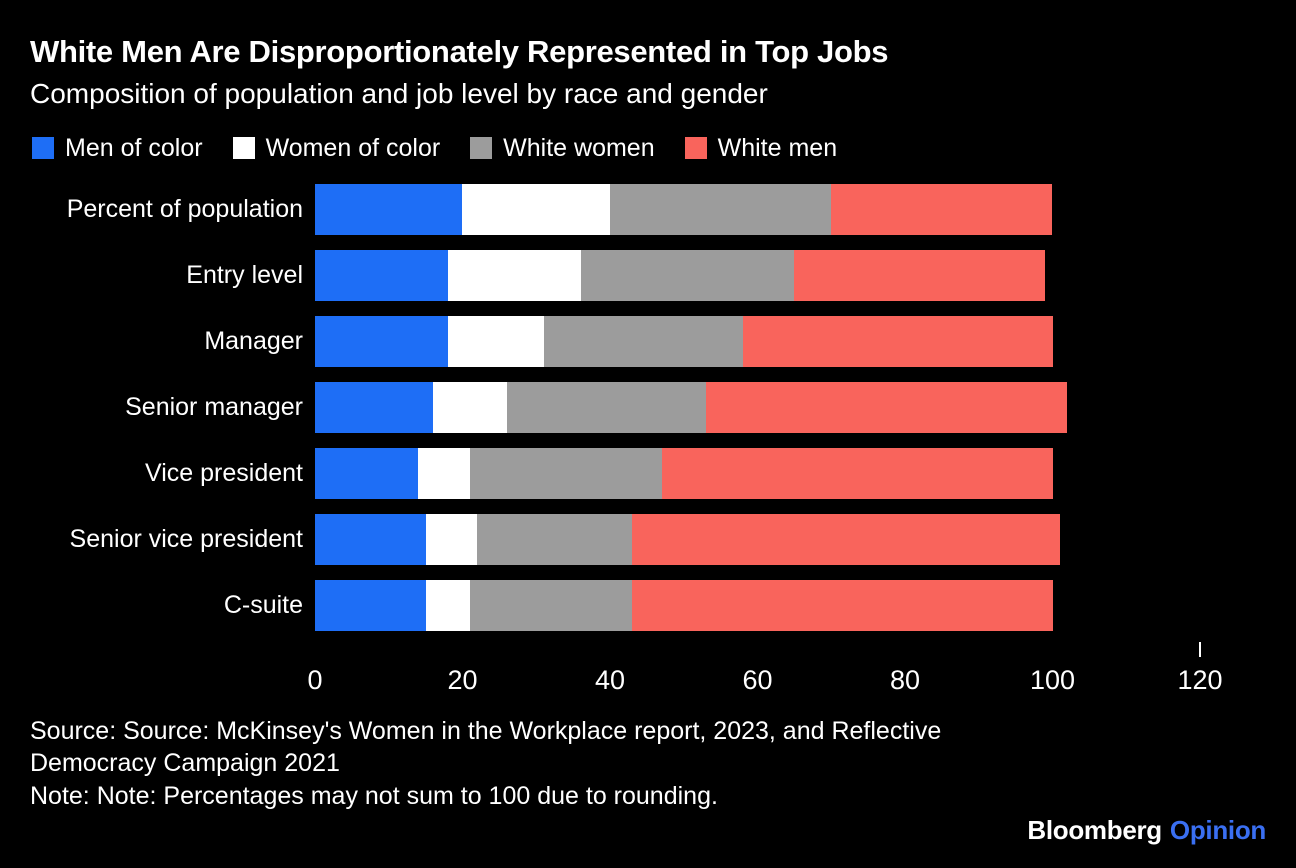 This screenshot has height=868, width=1296. I want to click on category-label: C-suite, so click(263, 605).